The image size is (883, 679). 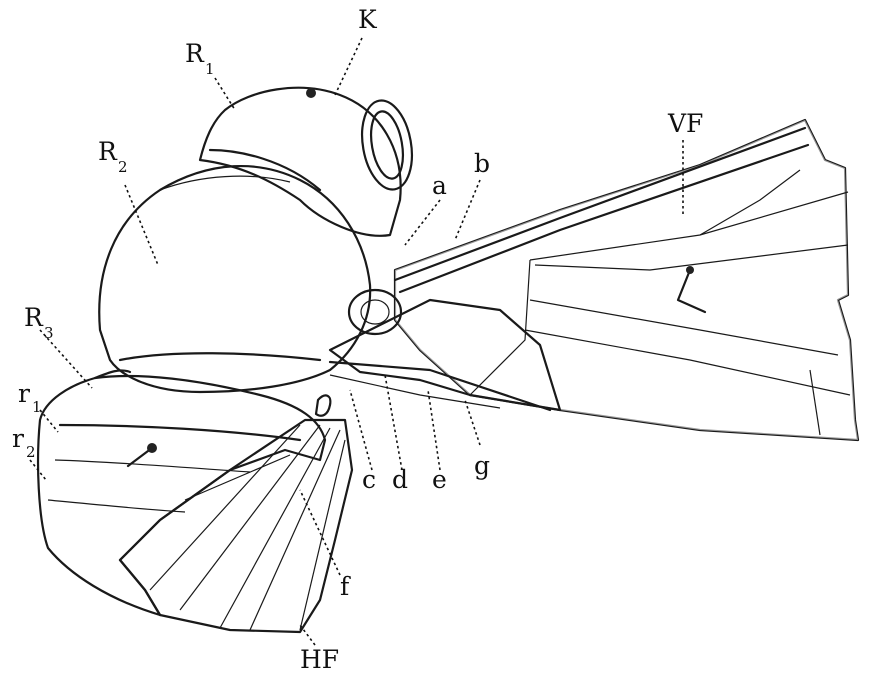 What do you see at coordinates (18, 438) in the screenshot?
I see `label-r2: r` at bounding box center [18, 438].